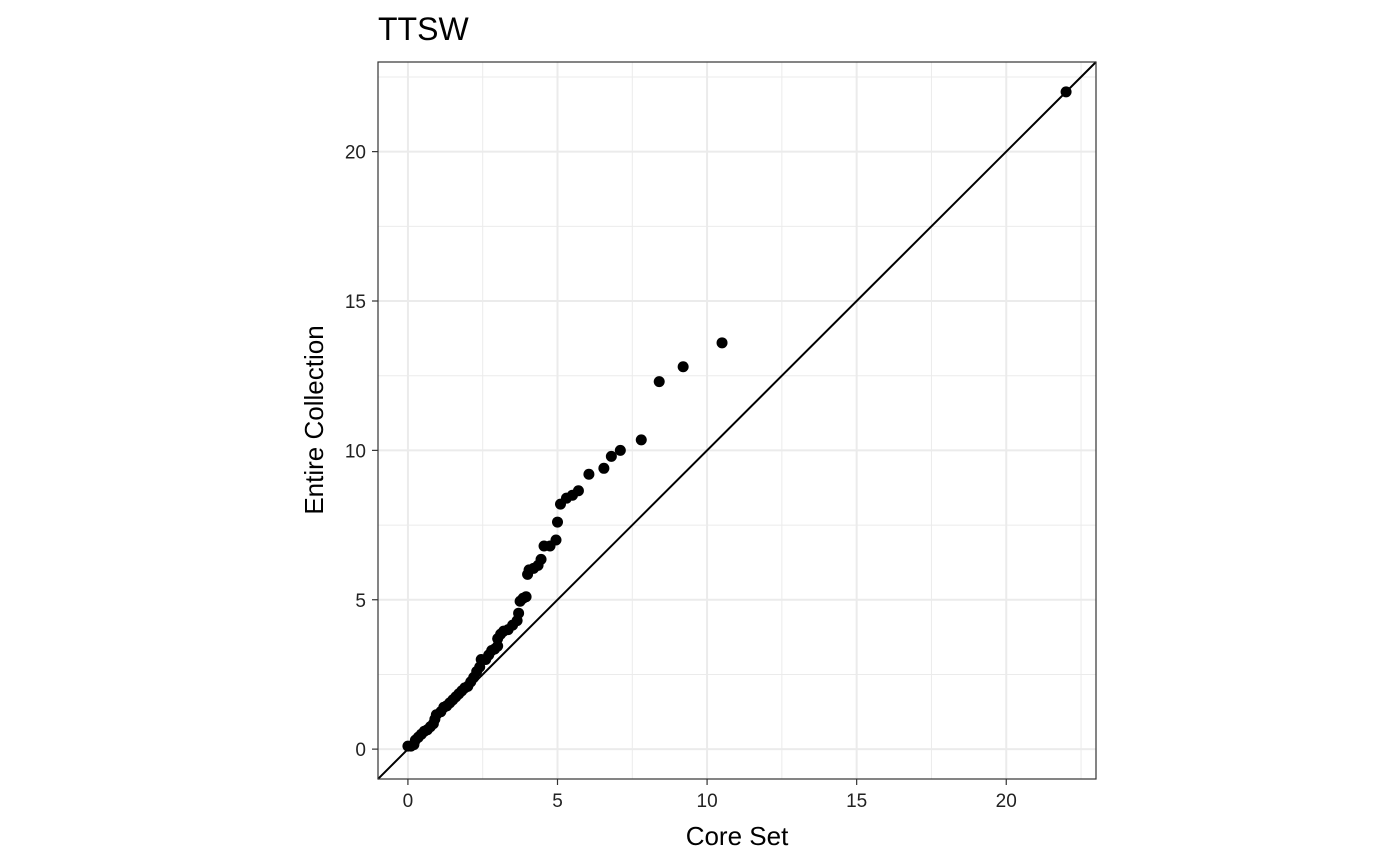 This screenshot has height=866, width=1400. Describe the element at coordinates (408, 801) in the screenshot. I see `x-tick-label: 0` at that location.